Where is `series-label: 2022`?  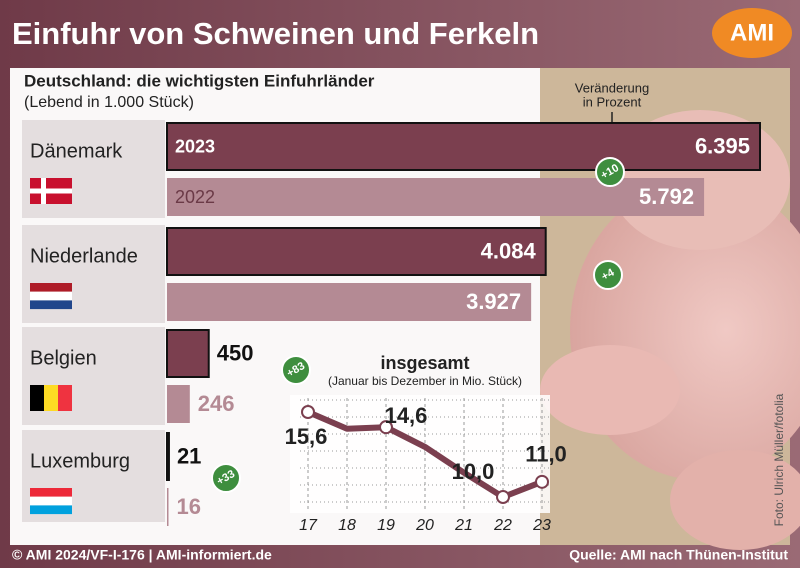 series-label: 2022 is located at coordinates (195, 197).